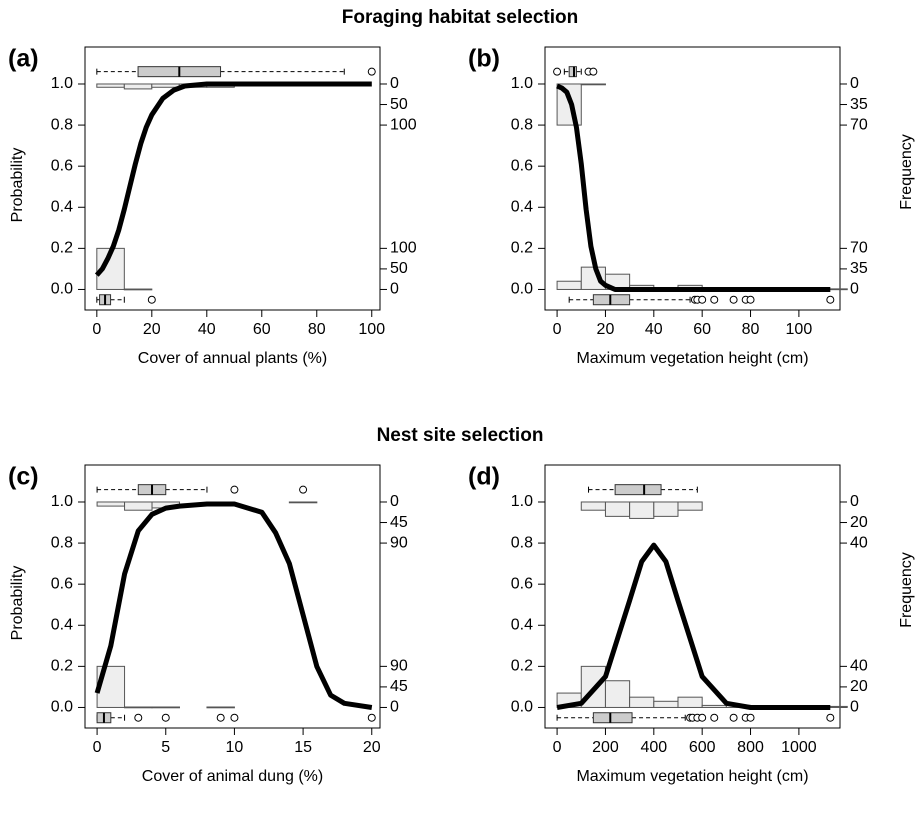  Describe the element at coordinates (702, 329) in the screenshot. I see `x-tick-label: 60` at that location.